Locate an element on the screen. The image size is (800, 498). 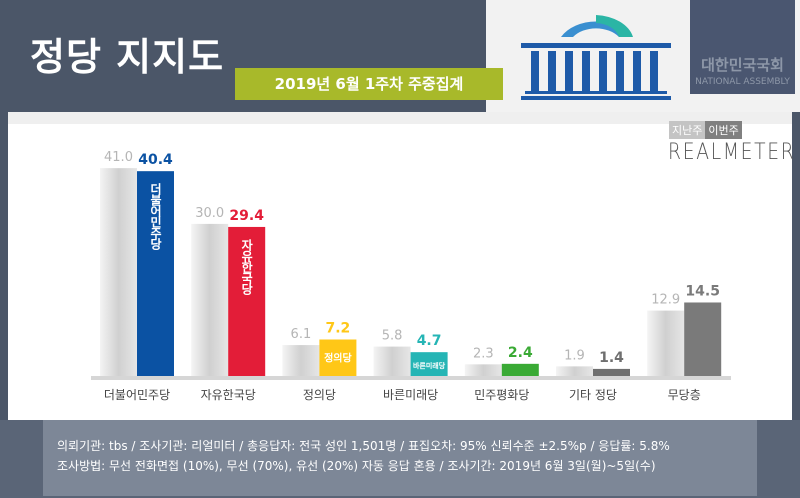
value-label-last-week: 2.3 is located at coordinates (483, 353).